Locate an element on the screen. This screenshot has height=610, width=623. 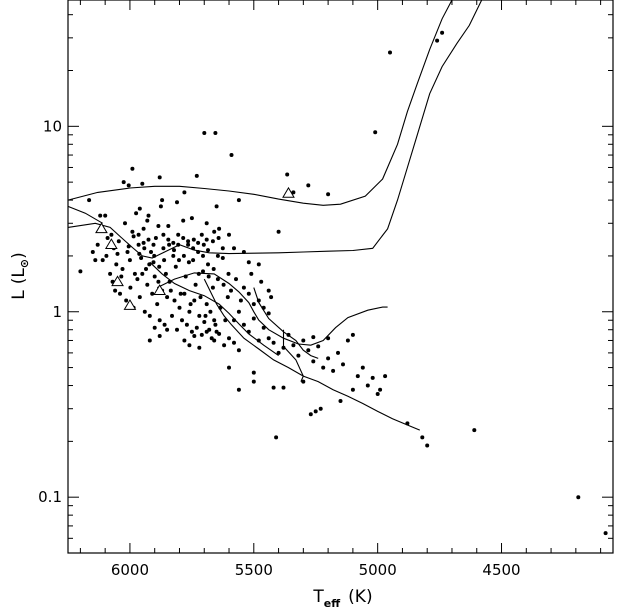
y-axis-label: L(L⊙) is located at coordinates (20, 275).